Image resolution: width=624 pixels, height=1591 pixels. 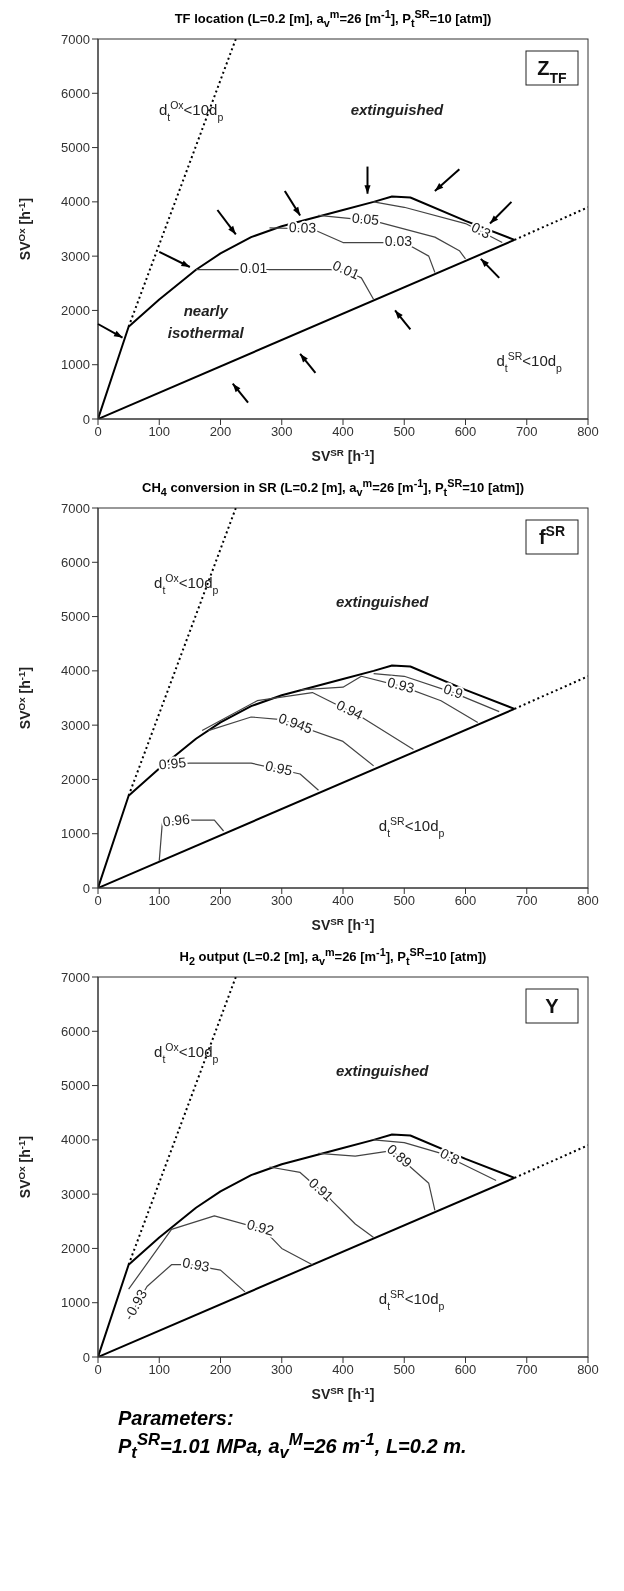 I want to click on text: P$_{t}$$^{SR}$=1.01 MPa, a$_{v}$$^{M}$=26 m$^{-1}$, L=0.2 m., so click(x=292, y=1445).